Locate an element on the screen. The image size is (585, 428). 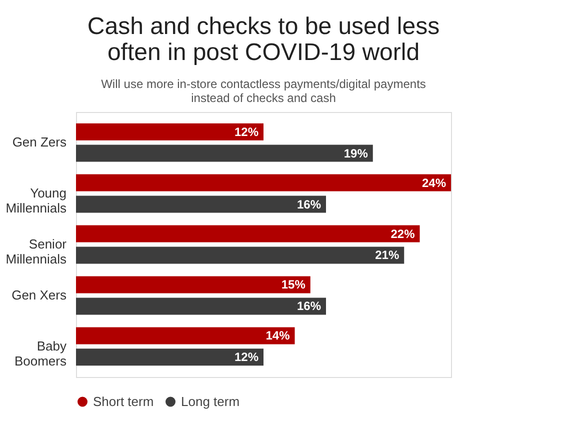
data-label: 19% is located at coordinates (356, 153).